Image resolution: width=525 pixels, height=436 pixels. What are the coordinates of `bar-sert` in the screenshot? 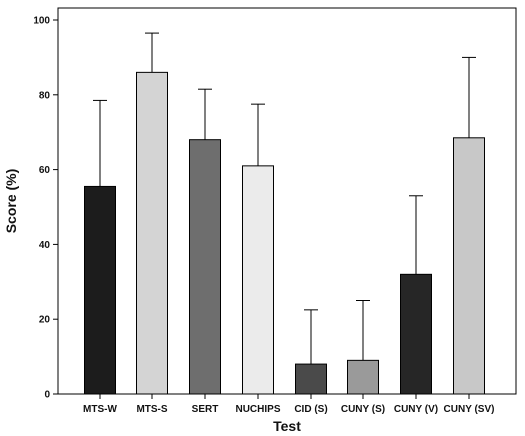 It's located at (205, 267).